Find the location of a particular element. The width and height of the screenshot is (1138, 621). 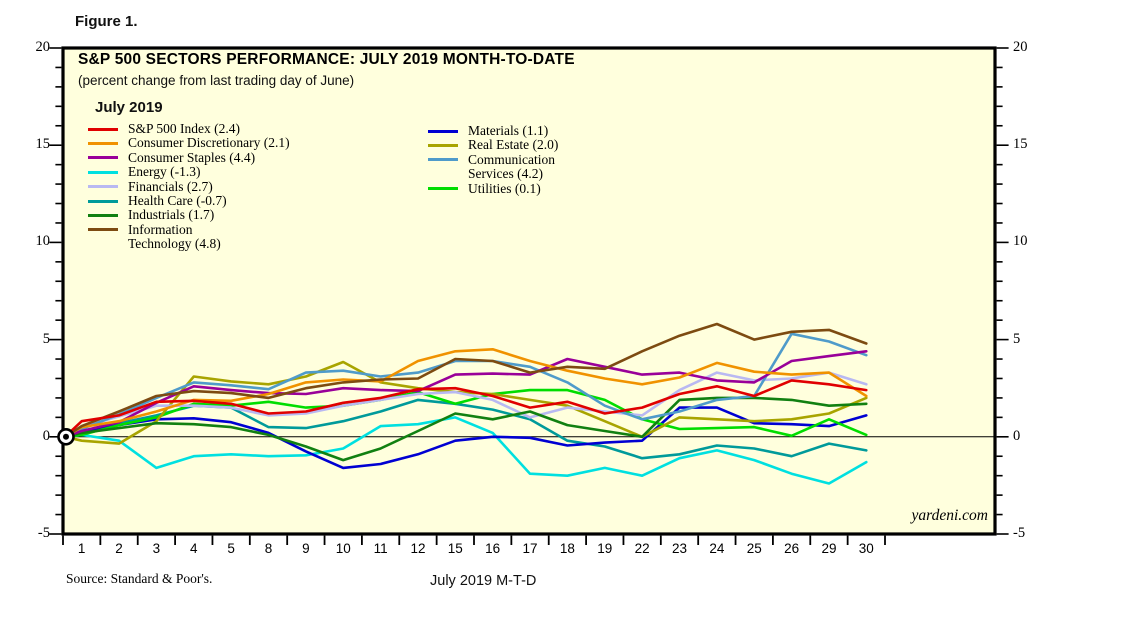

x-tick-label-1: 1 is located at coordinates (81, 548).